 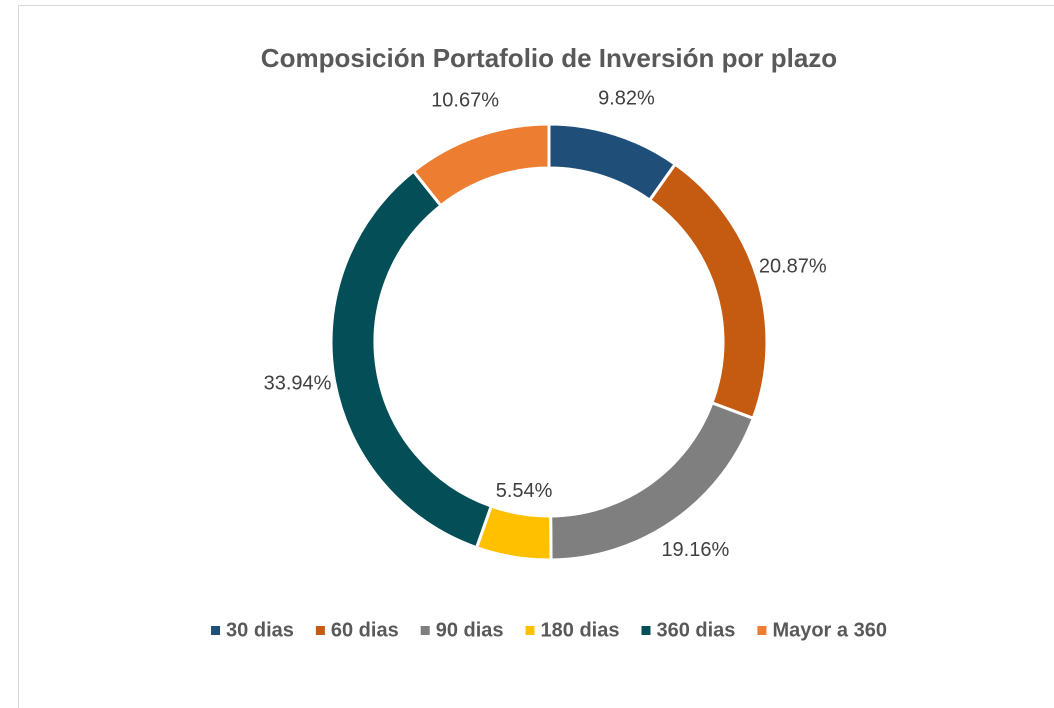 I want to click on data-label: 5.54%, so click(x=524, y=491).